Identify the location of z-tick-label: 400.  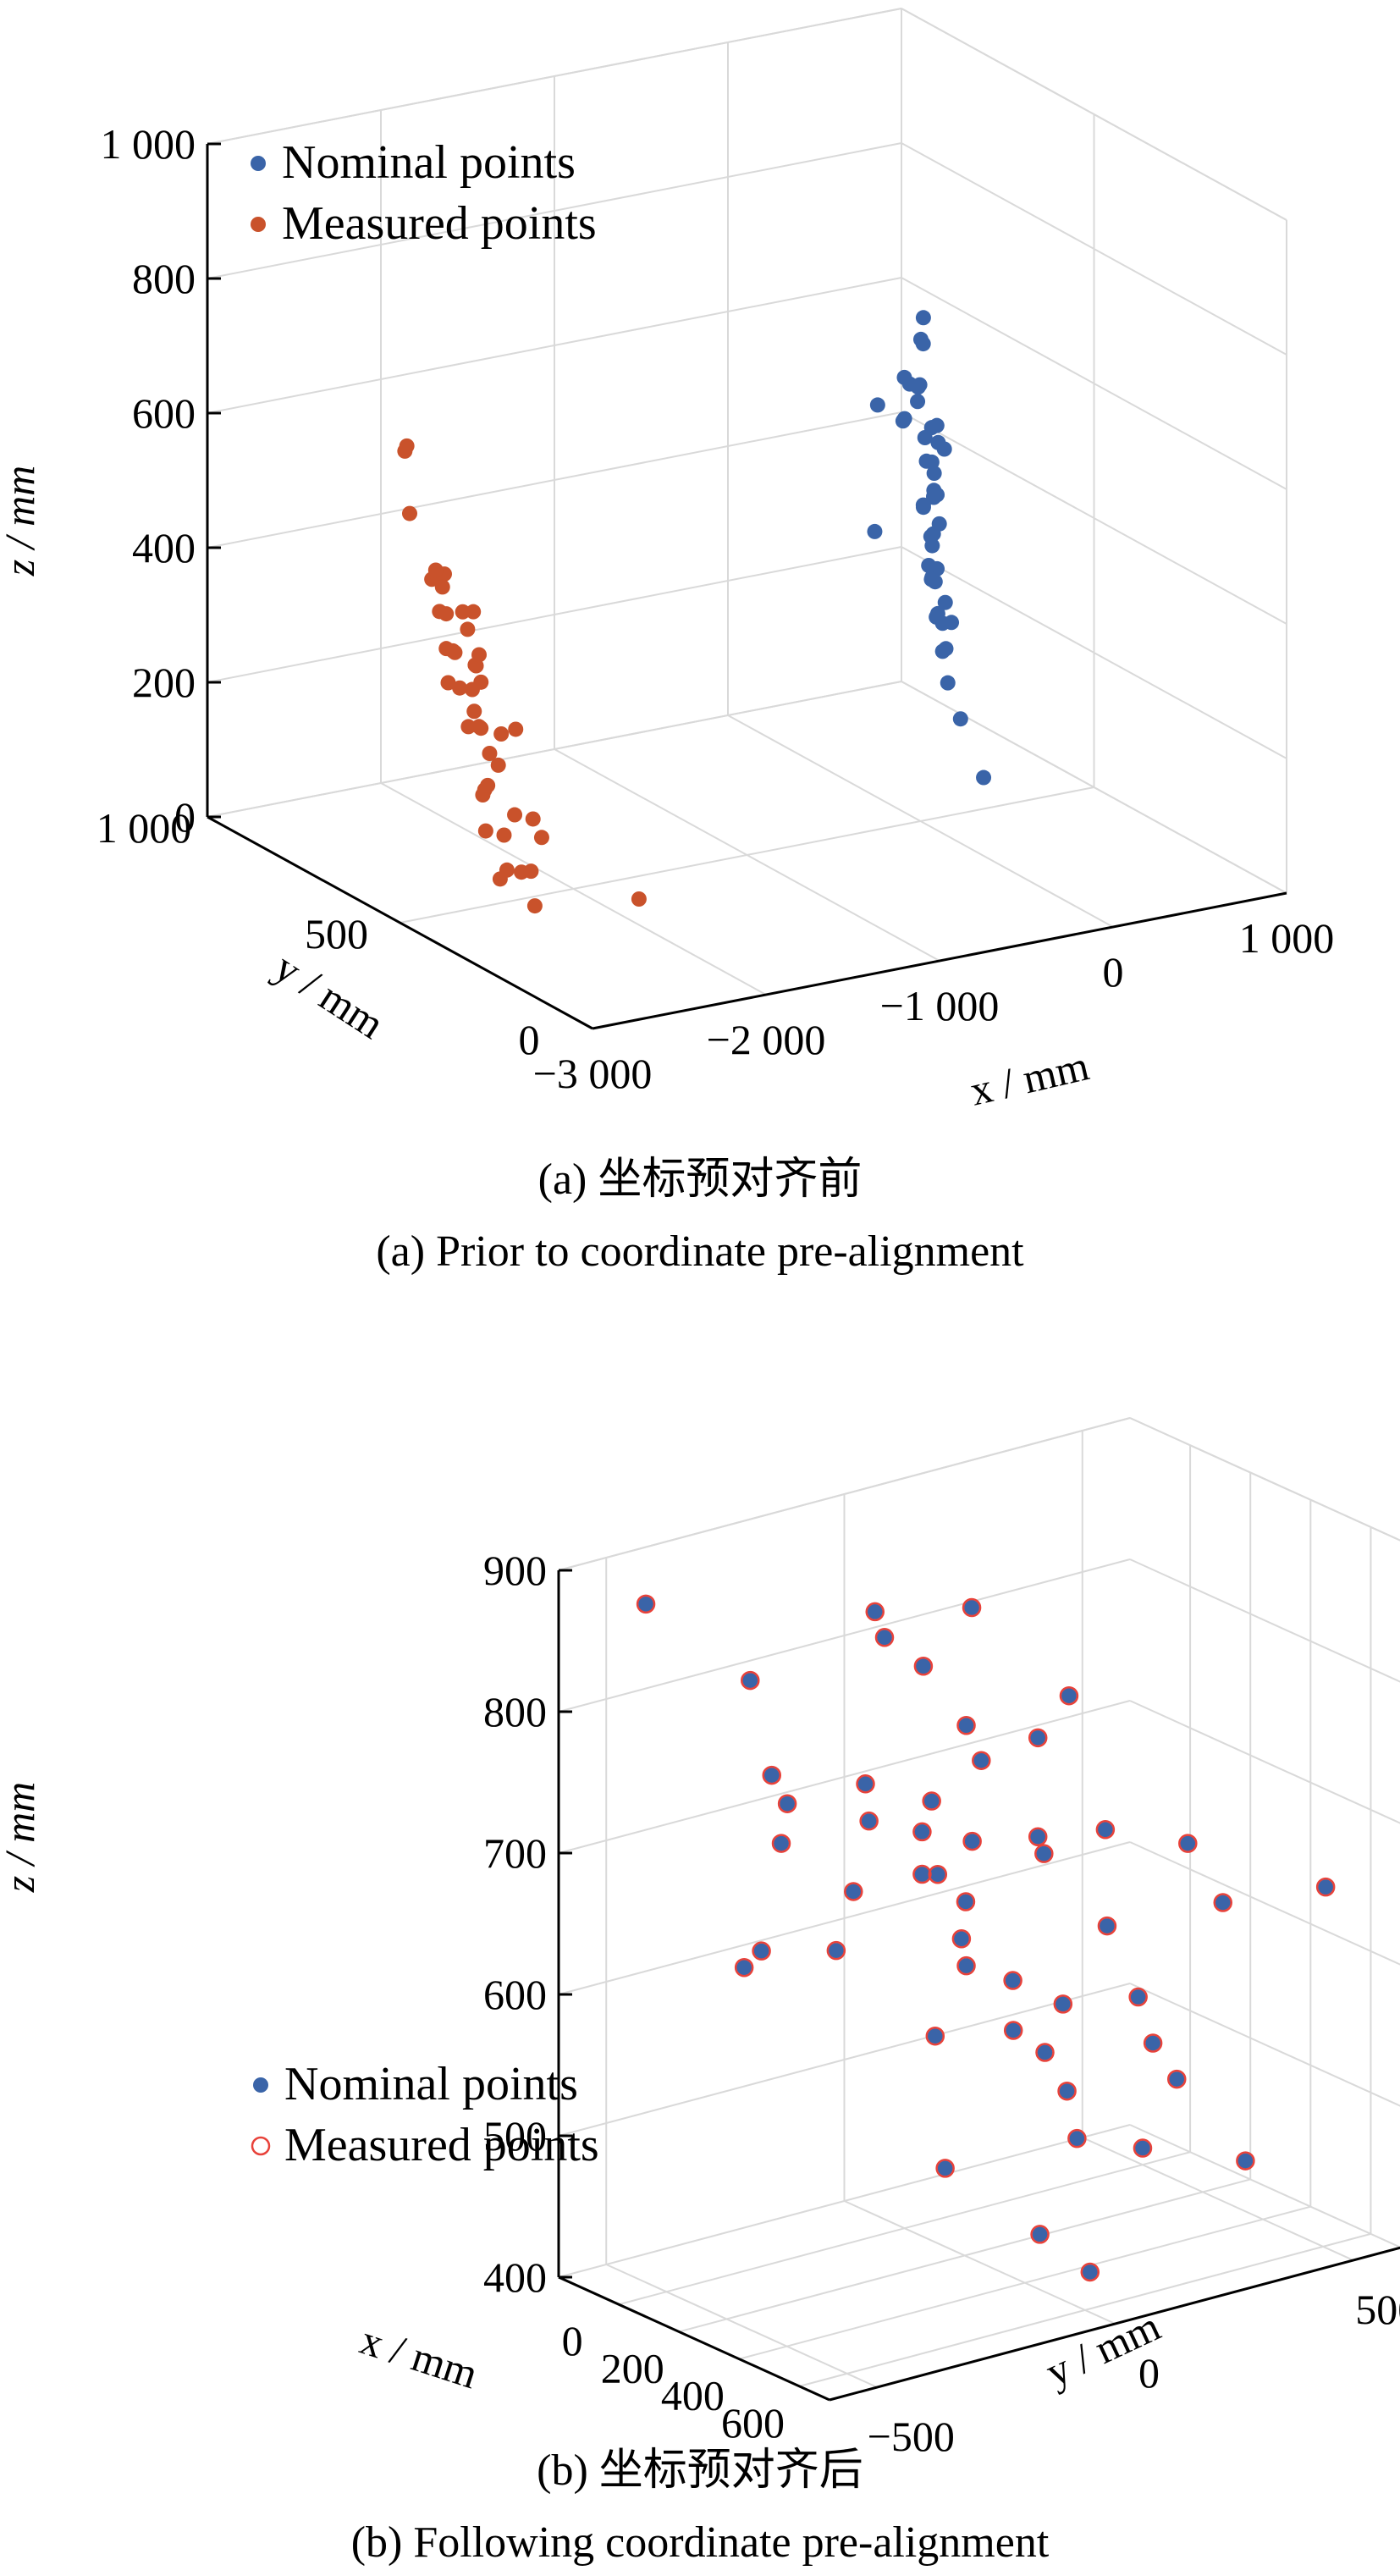
(164, 547).